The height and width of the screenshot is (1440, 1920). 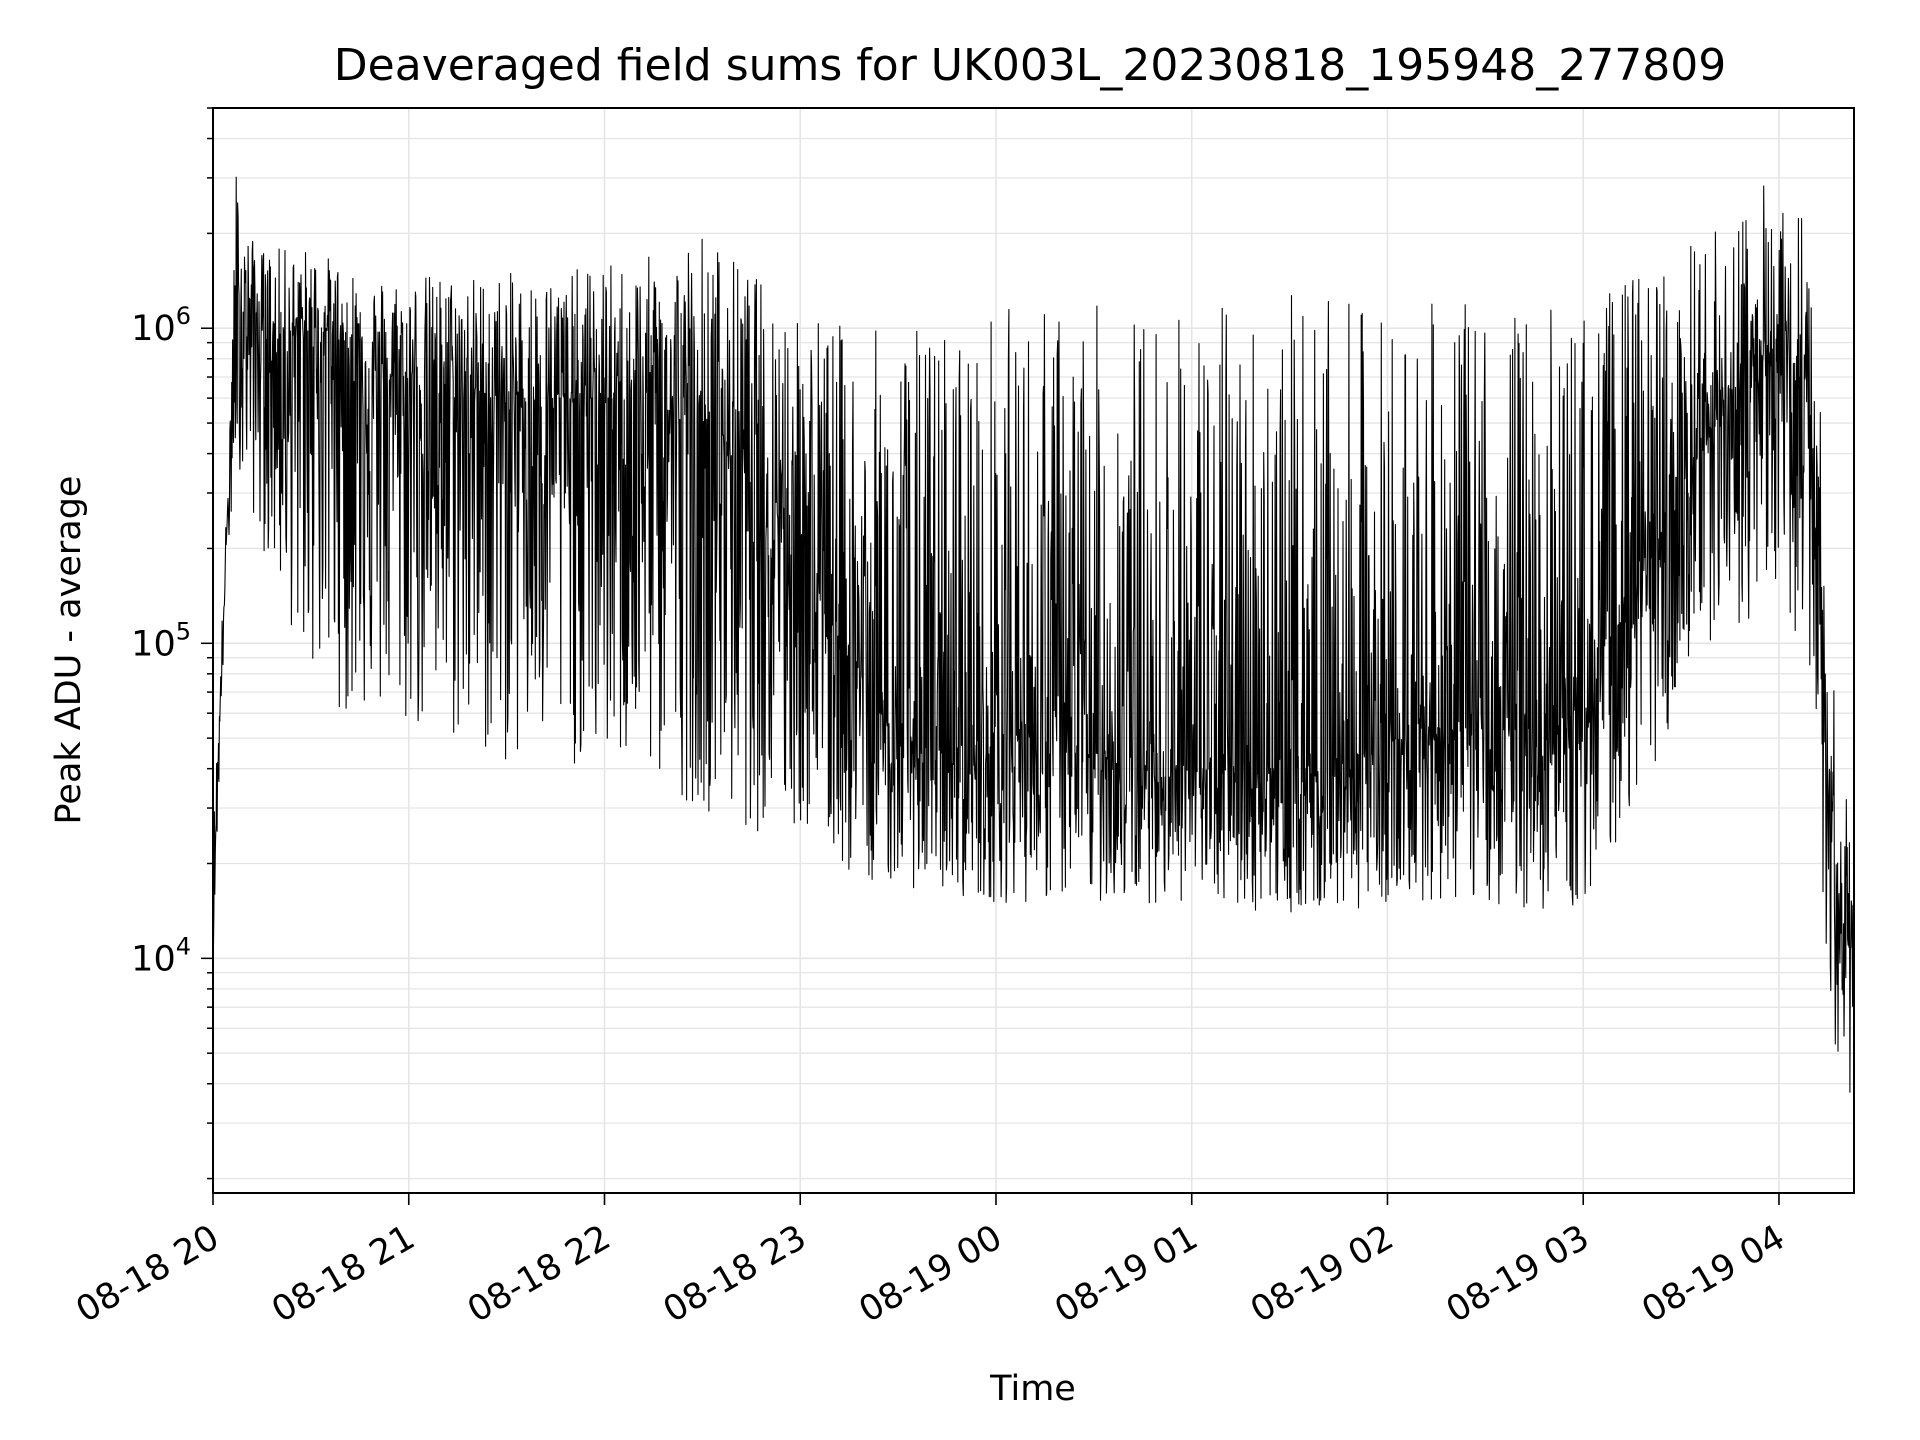 What do you see at coordinates (735, 1274) in the screenshot?
I see `x-tick-label: 08-18 23` at bounding box center [735, 1274].